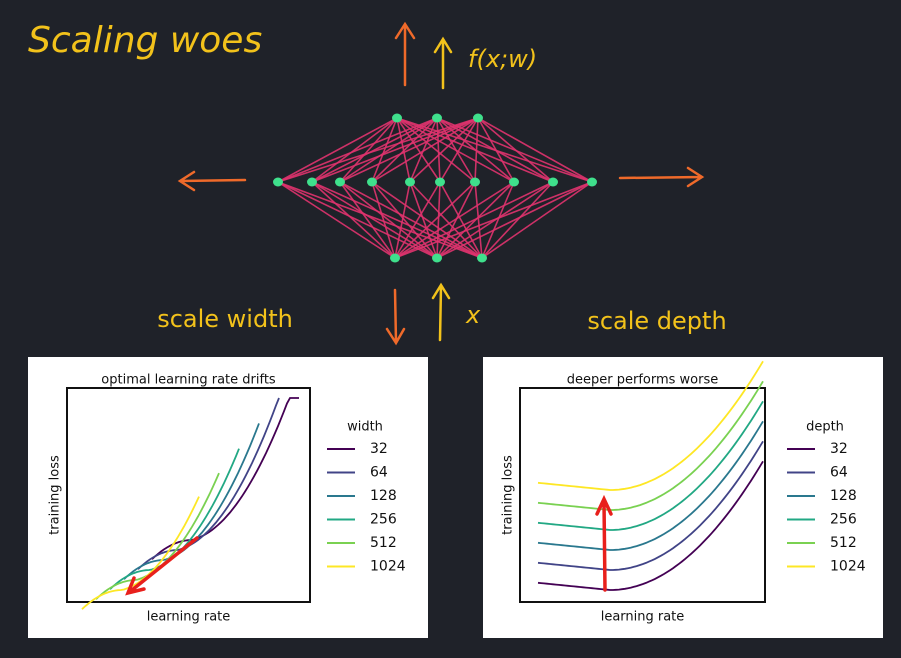  I want to click on panel-title: optimal learning rate drifts, so click(188, 380).